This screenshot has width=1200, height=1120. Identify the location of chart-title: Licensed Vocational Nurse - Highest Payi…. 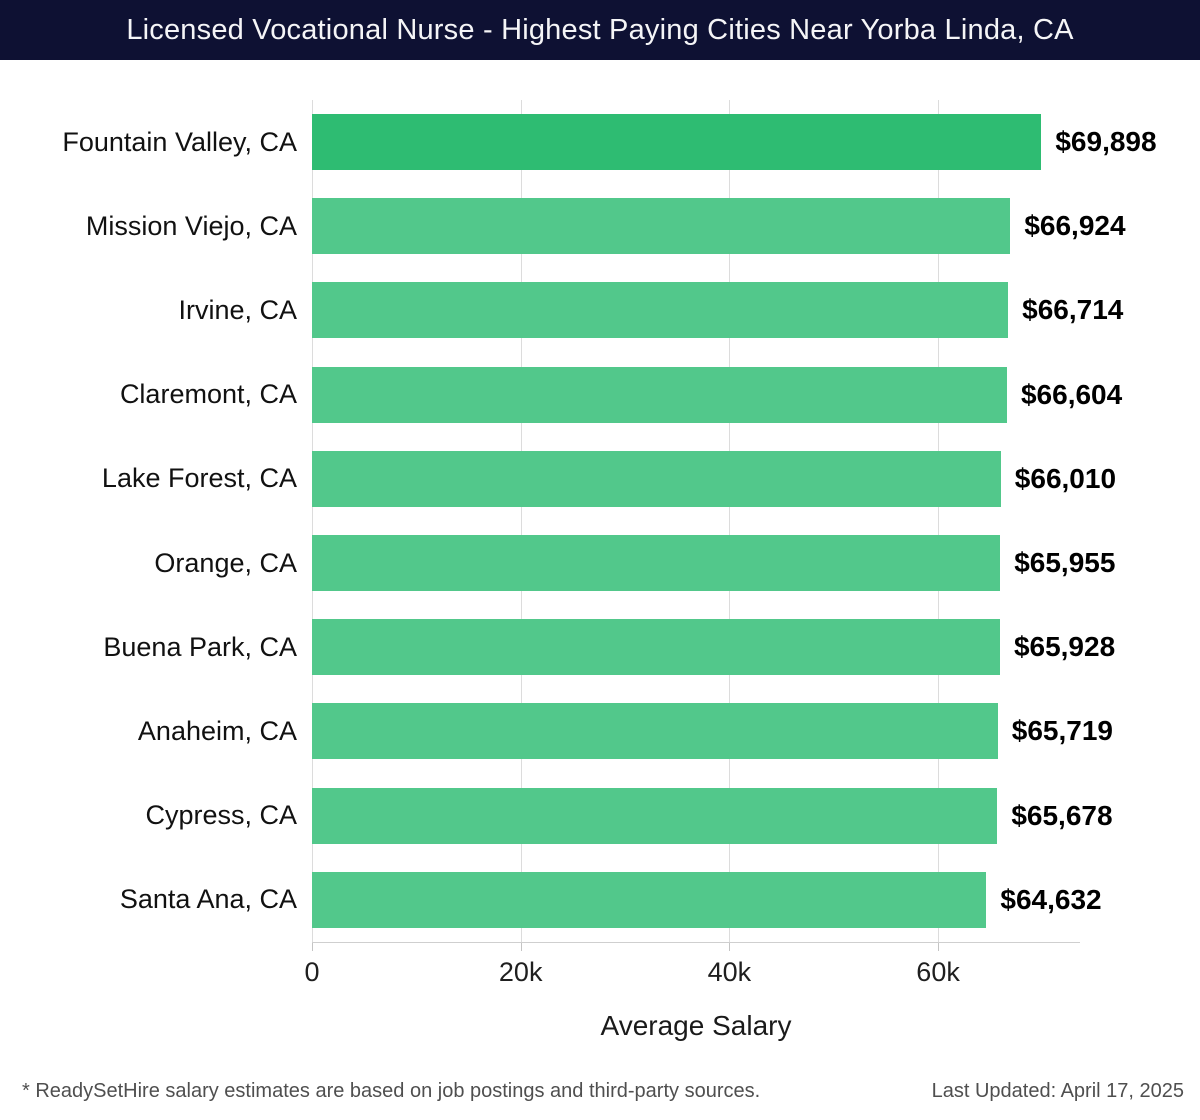
(600, 29).